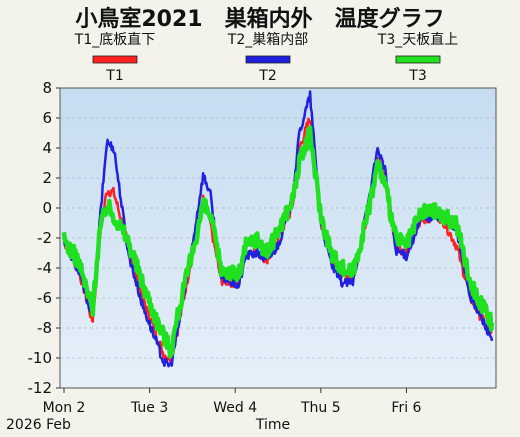 The image size is (520, 437). Describe the element at coordinates (40, 388) in the screenshot. I see `y-tick-label: -12` at that location.